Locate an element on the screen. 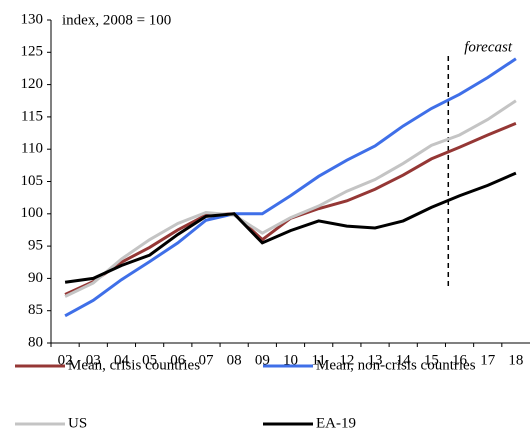 Image resolution: width=531 pixels, height=430 pixels. x-tick-label: 18 is located at coordinates (515, 360).